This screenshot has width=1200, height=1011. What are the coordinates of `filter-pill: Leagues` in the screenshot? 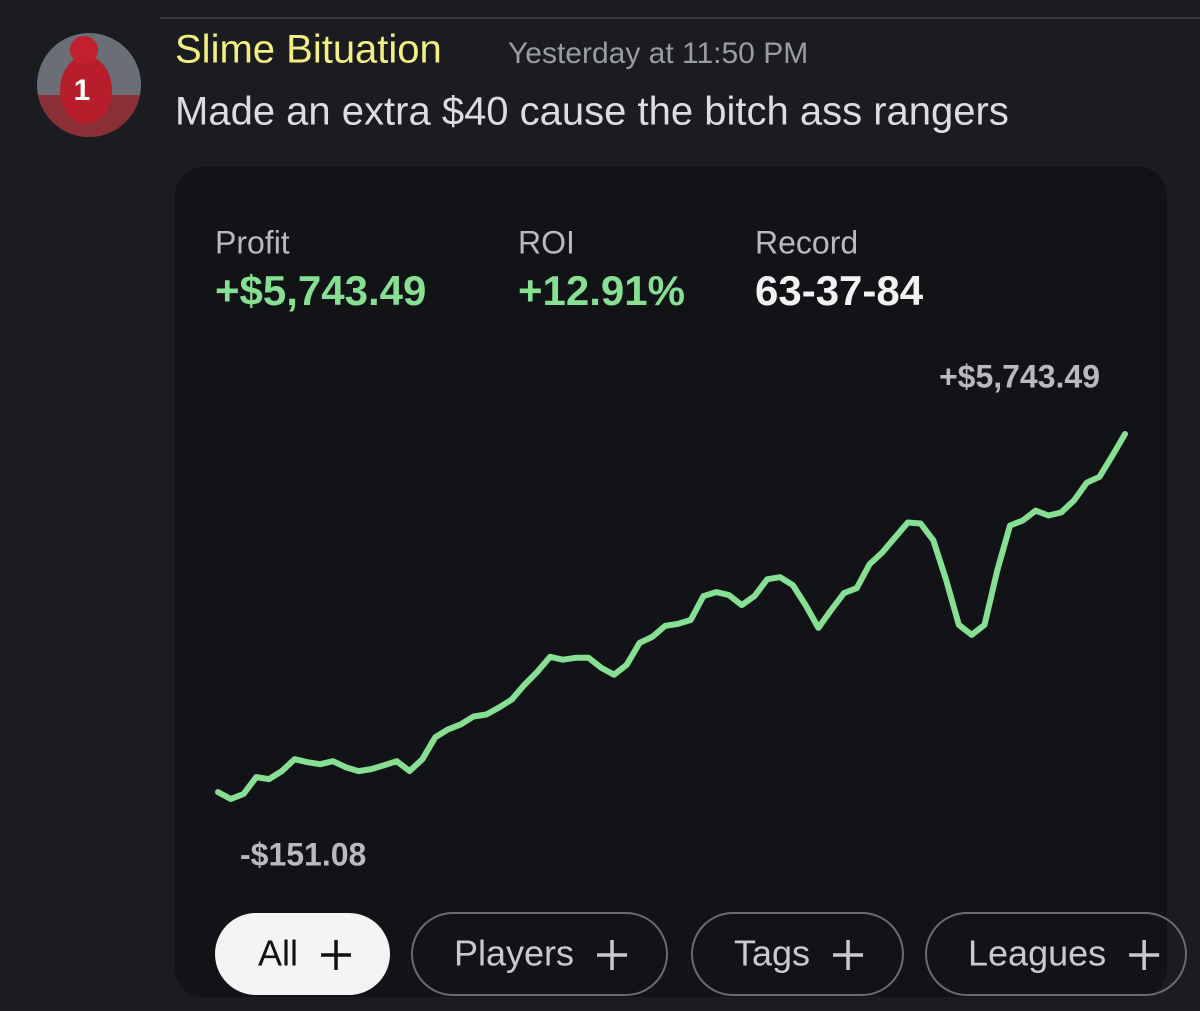 It's located at (1056, 954).